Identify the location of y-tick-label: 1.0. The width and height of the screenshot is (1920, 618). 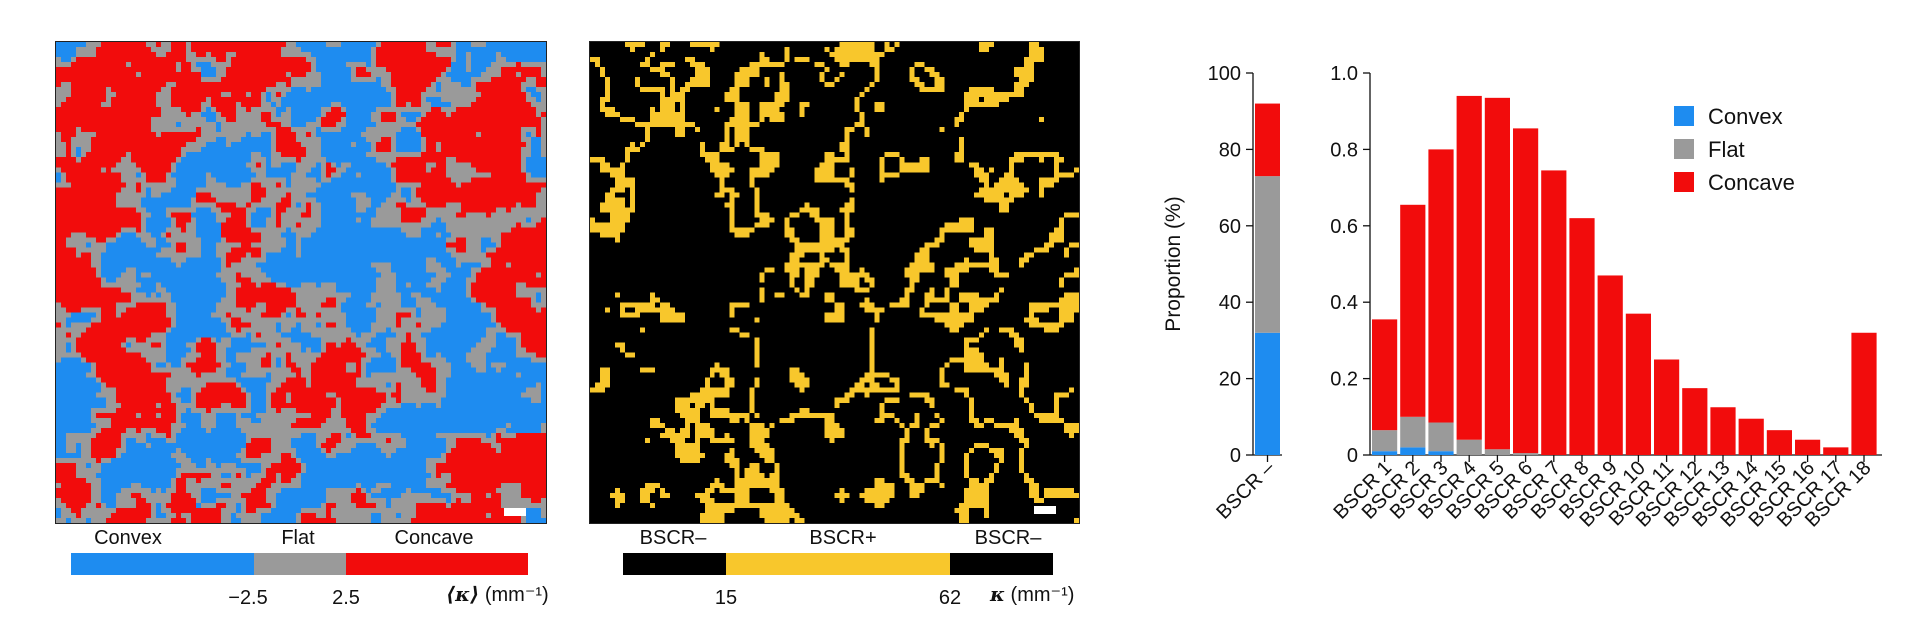
(1344, 74).